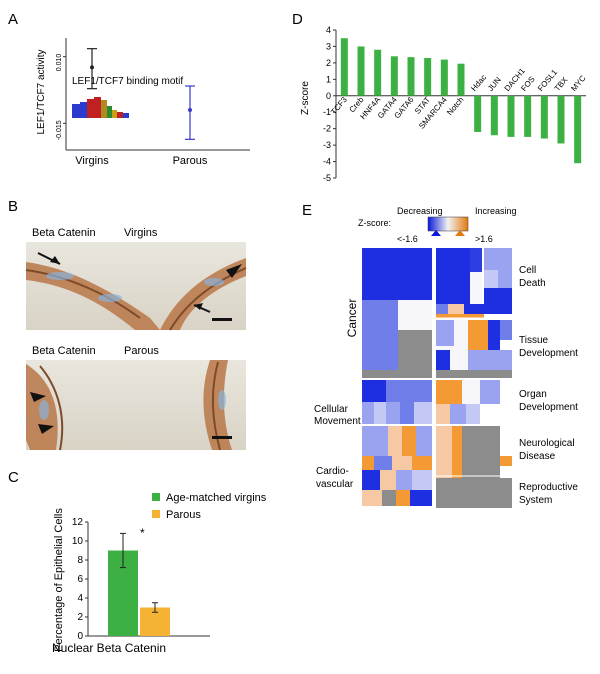 The height and width of the screenshot is (674, 600). I want to click on category-cell-death-2: Death, so click(532, 283).